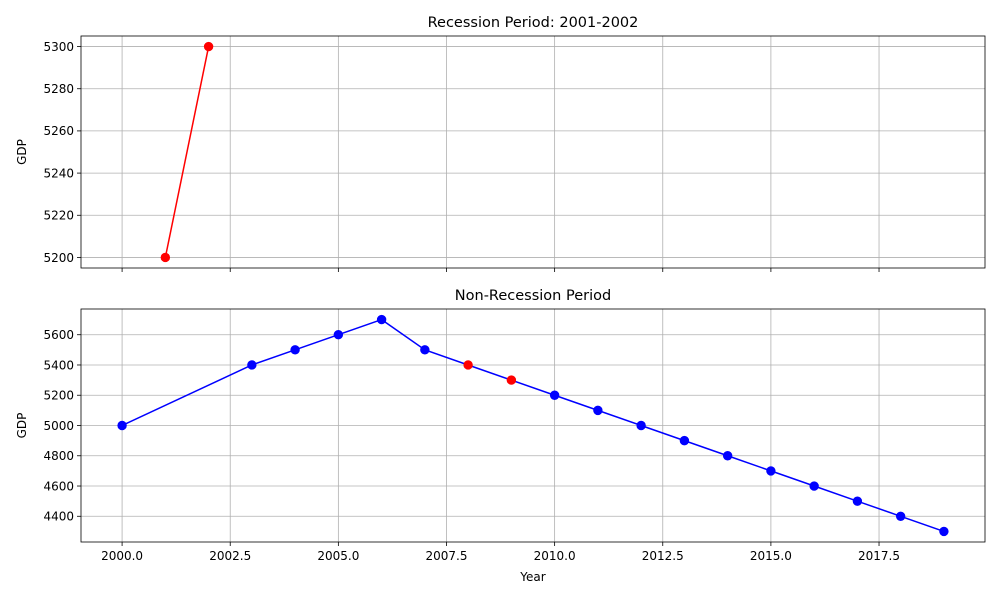 The height and width of the screenshot is (600, 1000). Describe the element at coordinates (532, 577) in the screenshot. I see `x-axis-label: Year` at that location.